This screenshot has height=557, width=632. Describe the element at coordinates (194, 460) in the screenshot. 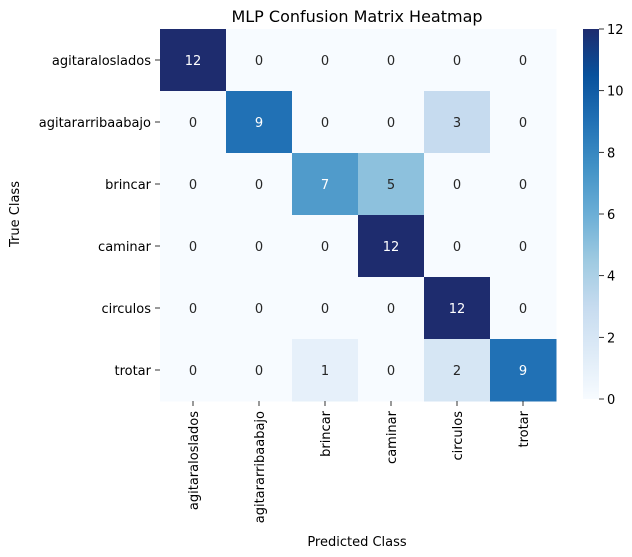

I see `x-tick-label: agitaraloslados` at that location.